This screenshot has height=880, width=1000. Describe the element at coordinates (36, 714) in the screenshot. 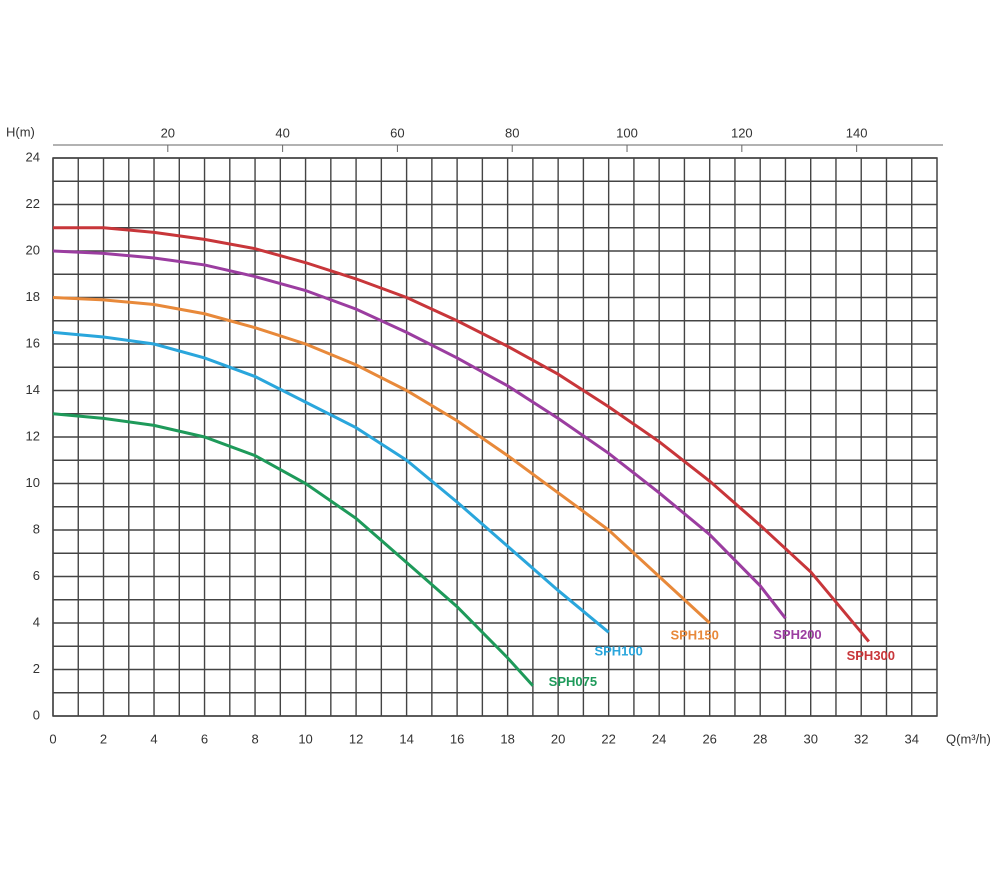

I see `y-tick-label: 0` at that location.